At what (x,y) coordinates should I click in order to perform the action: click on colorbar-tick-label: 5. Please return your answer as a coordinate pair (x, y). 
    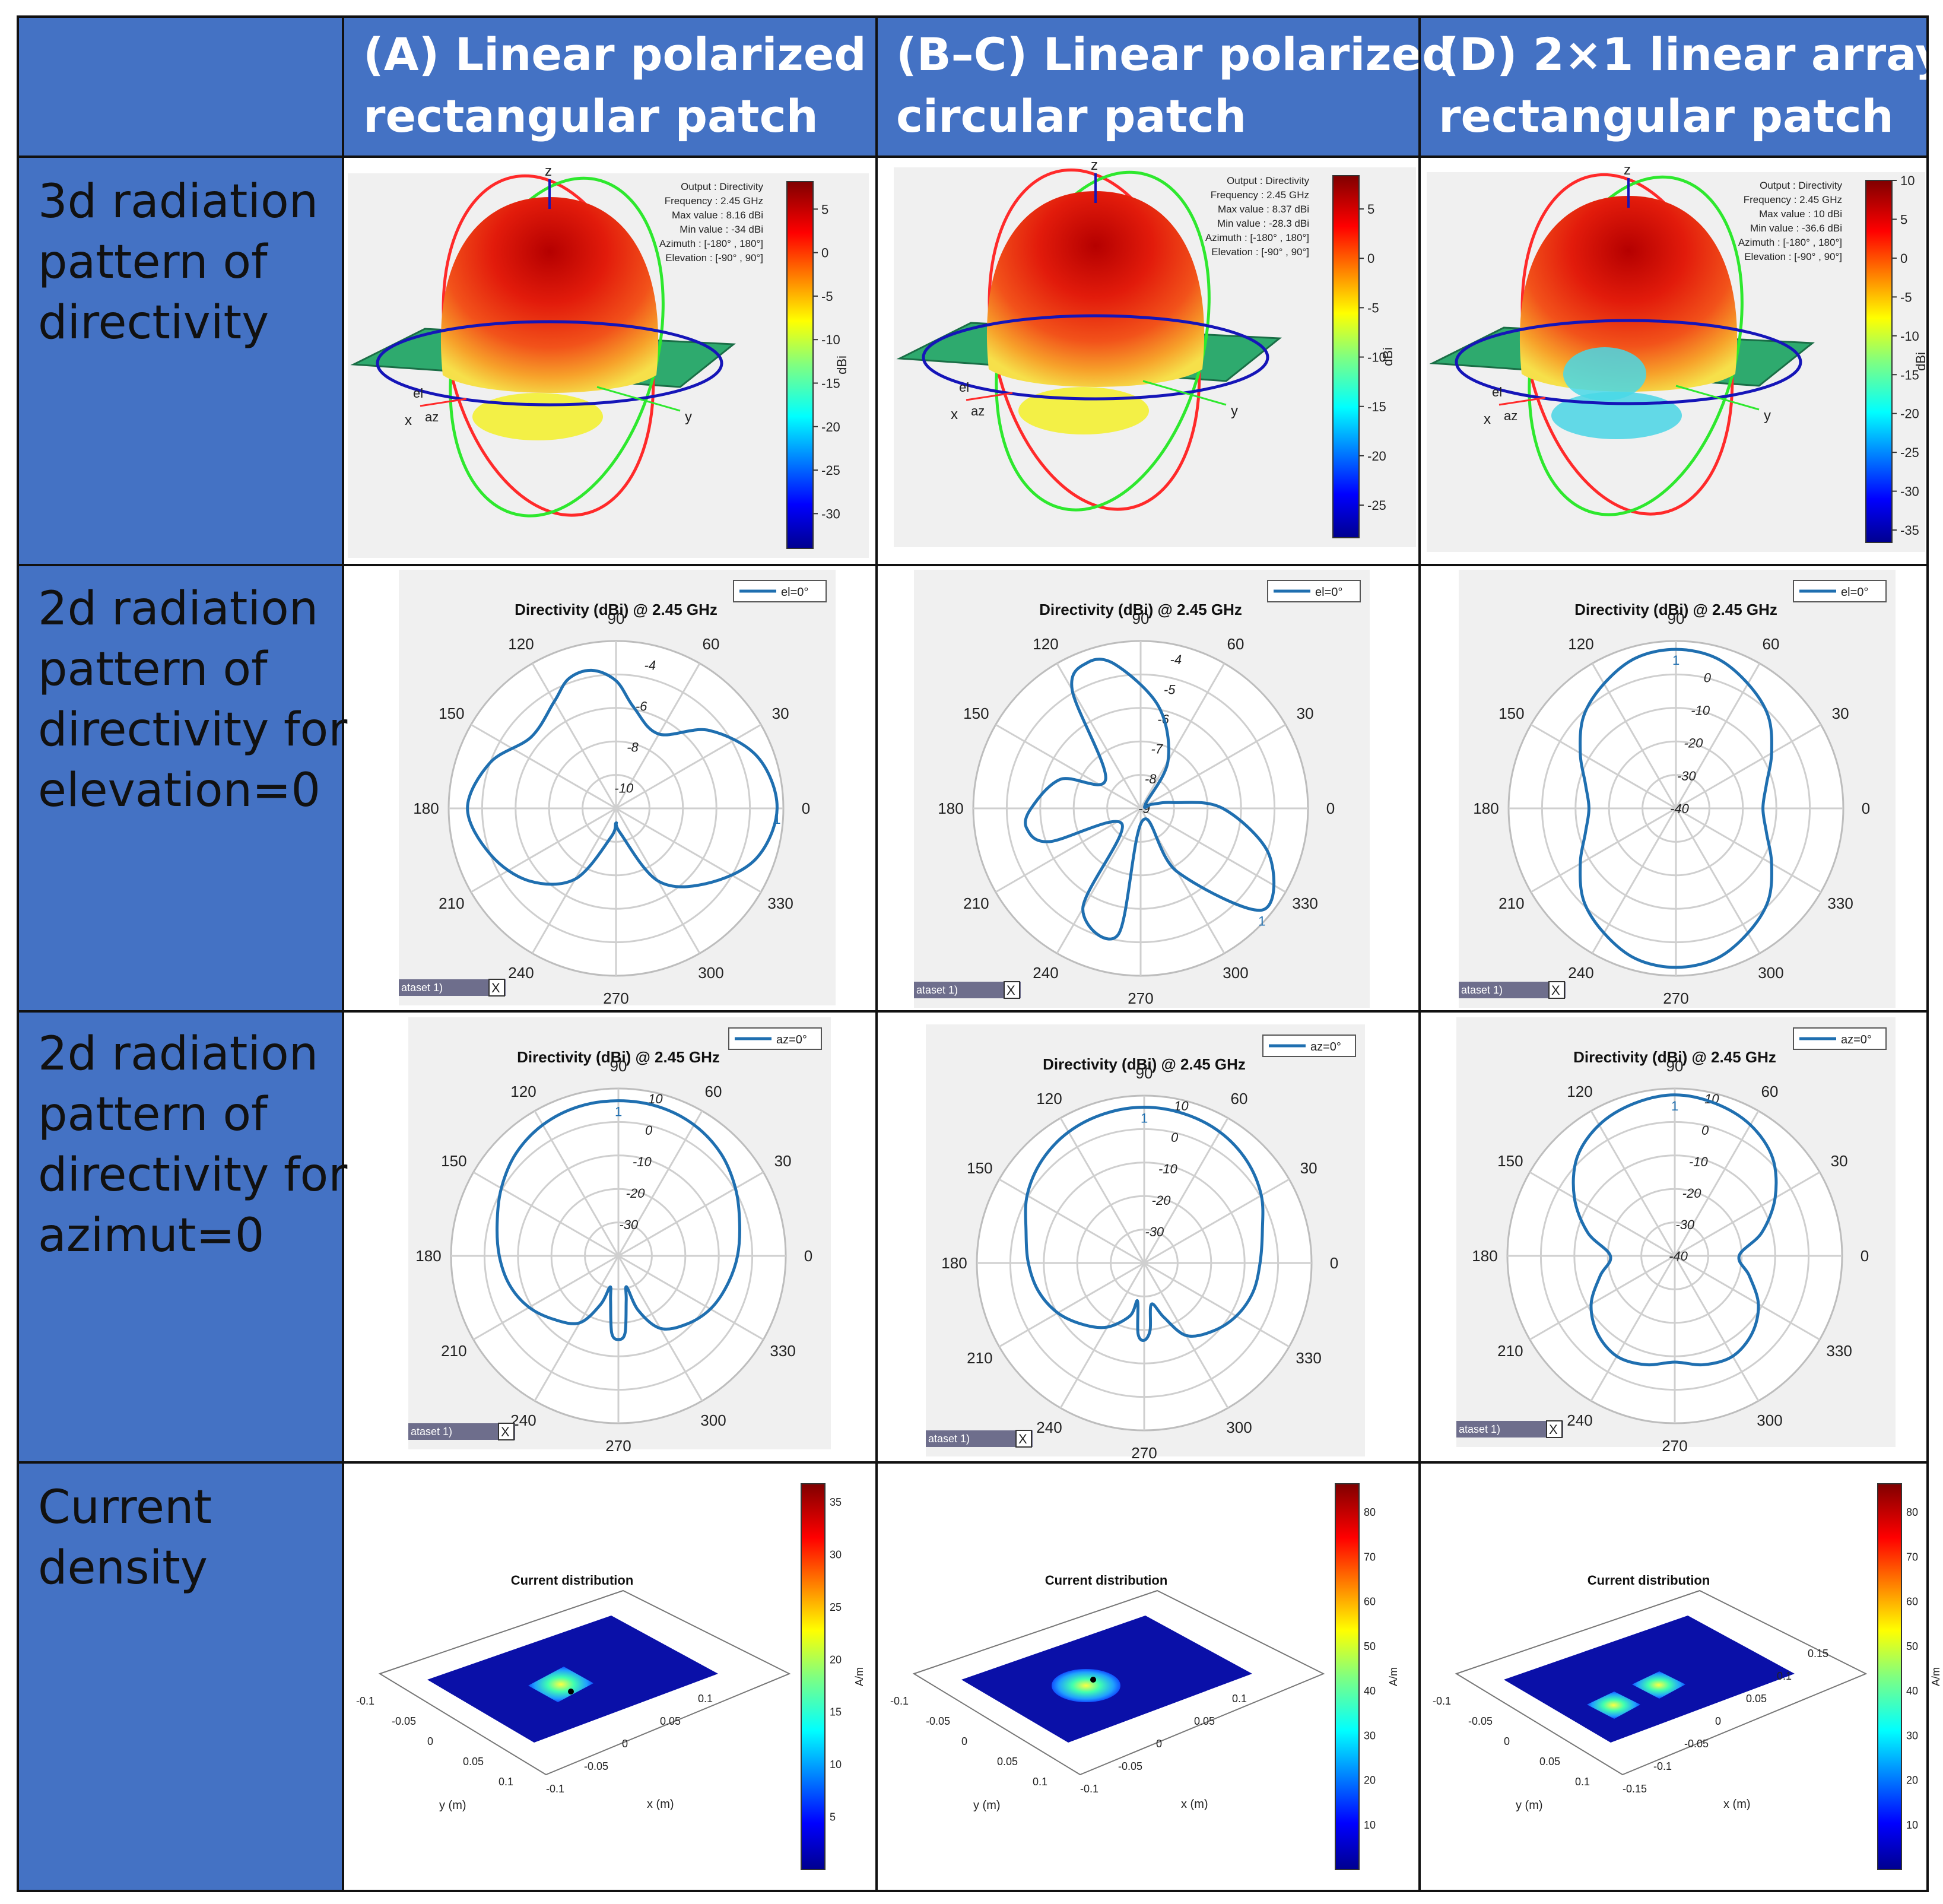
    Looking at the image, I should click on (1371, 209).